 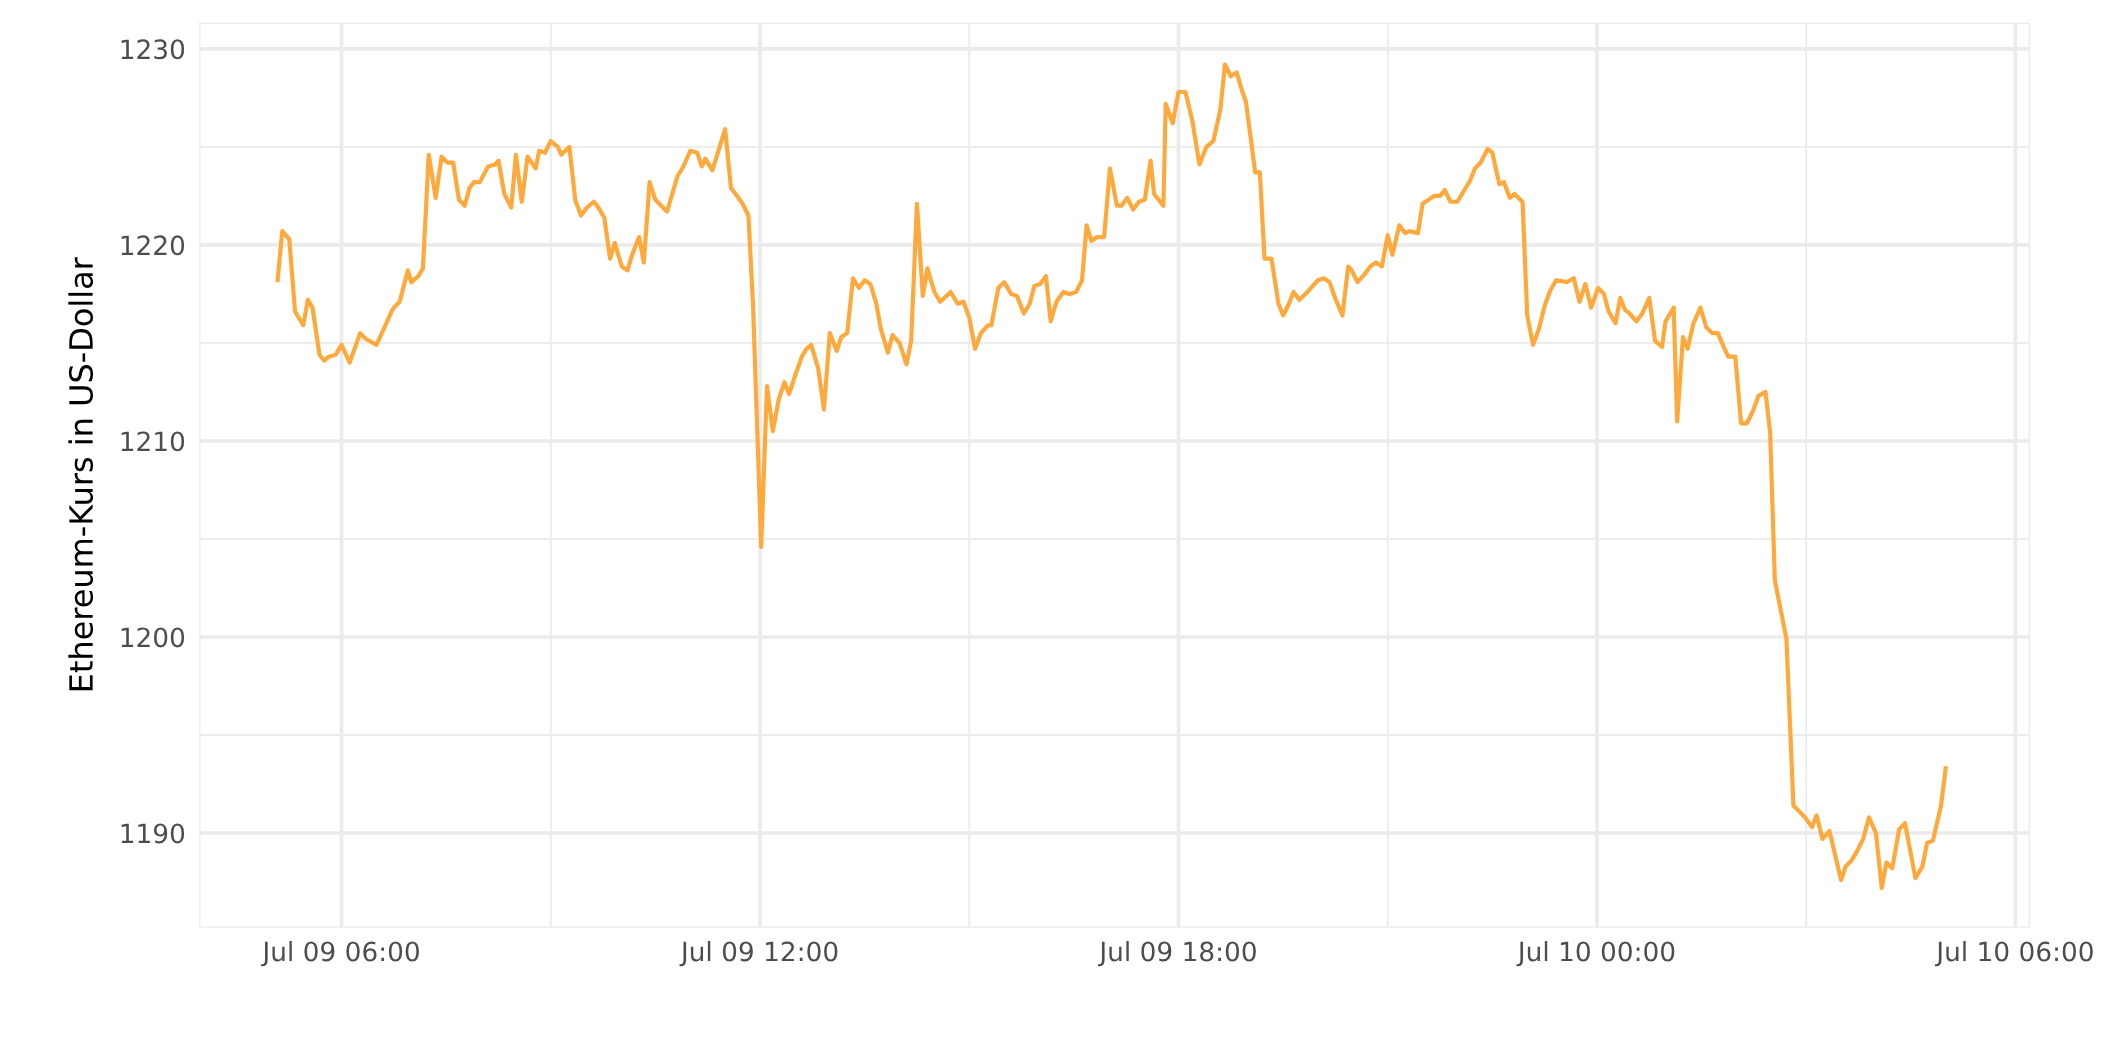 What do you see at coordinates (758, 954) in the screenshot?
I see `x-tick-label: Jul 09 12:00` at bounding box center [758, 954].